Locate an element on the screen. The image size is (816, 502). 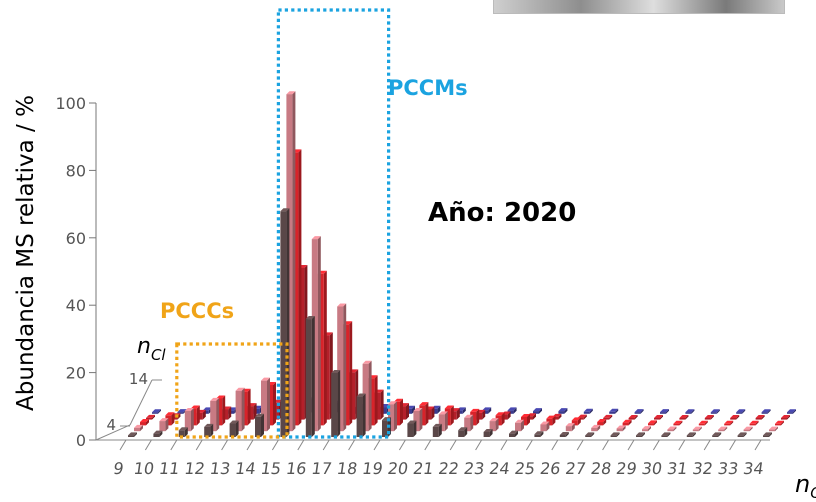
x-tick-label: 15 is located at coordinates (270, 468).